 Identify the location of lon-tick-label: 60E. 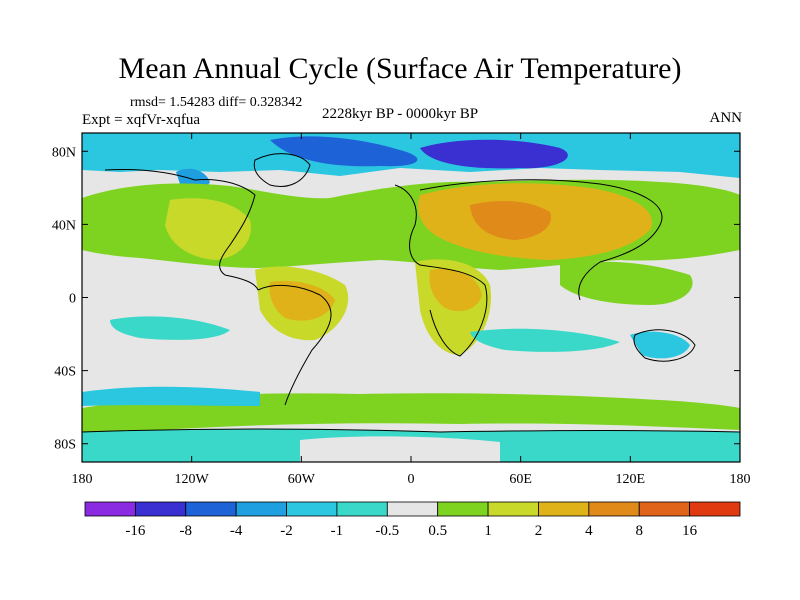
(520, 479).